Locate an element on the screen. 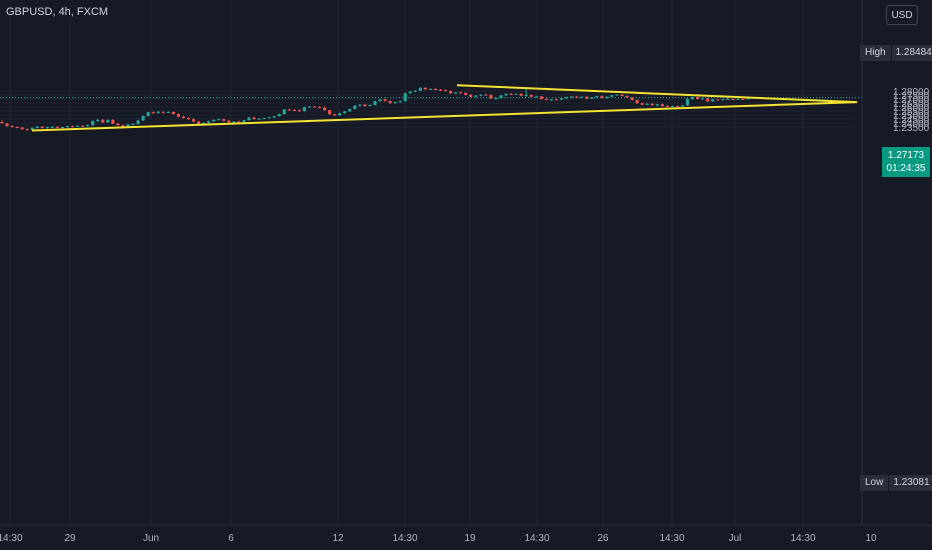 The image size is (932, 550). y-tick-label: 1.24500 is located at coordinates (911, 120).